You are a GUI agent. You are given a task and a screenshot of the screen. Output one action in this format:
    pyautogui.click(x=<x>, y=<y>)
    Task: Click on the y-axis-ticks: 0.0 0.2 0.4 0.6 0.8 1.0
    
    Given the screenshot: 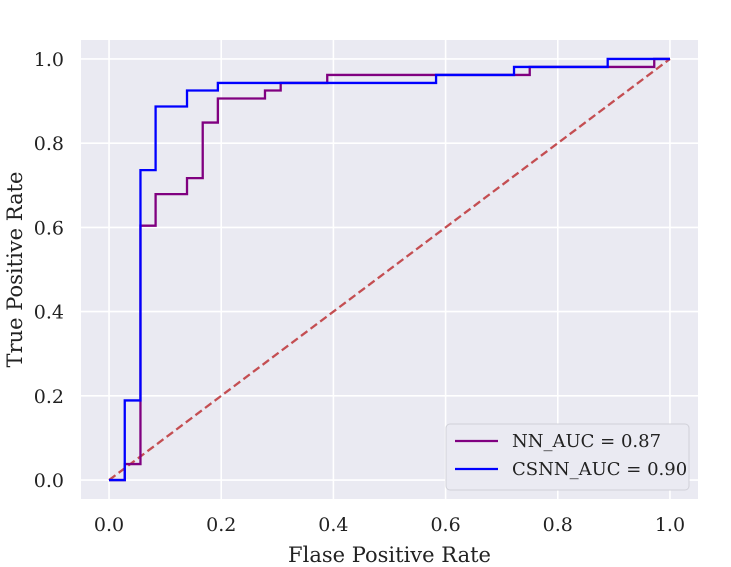 What is the action you would take?
    pyautogui.click(x=49, y=270)
    